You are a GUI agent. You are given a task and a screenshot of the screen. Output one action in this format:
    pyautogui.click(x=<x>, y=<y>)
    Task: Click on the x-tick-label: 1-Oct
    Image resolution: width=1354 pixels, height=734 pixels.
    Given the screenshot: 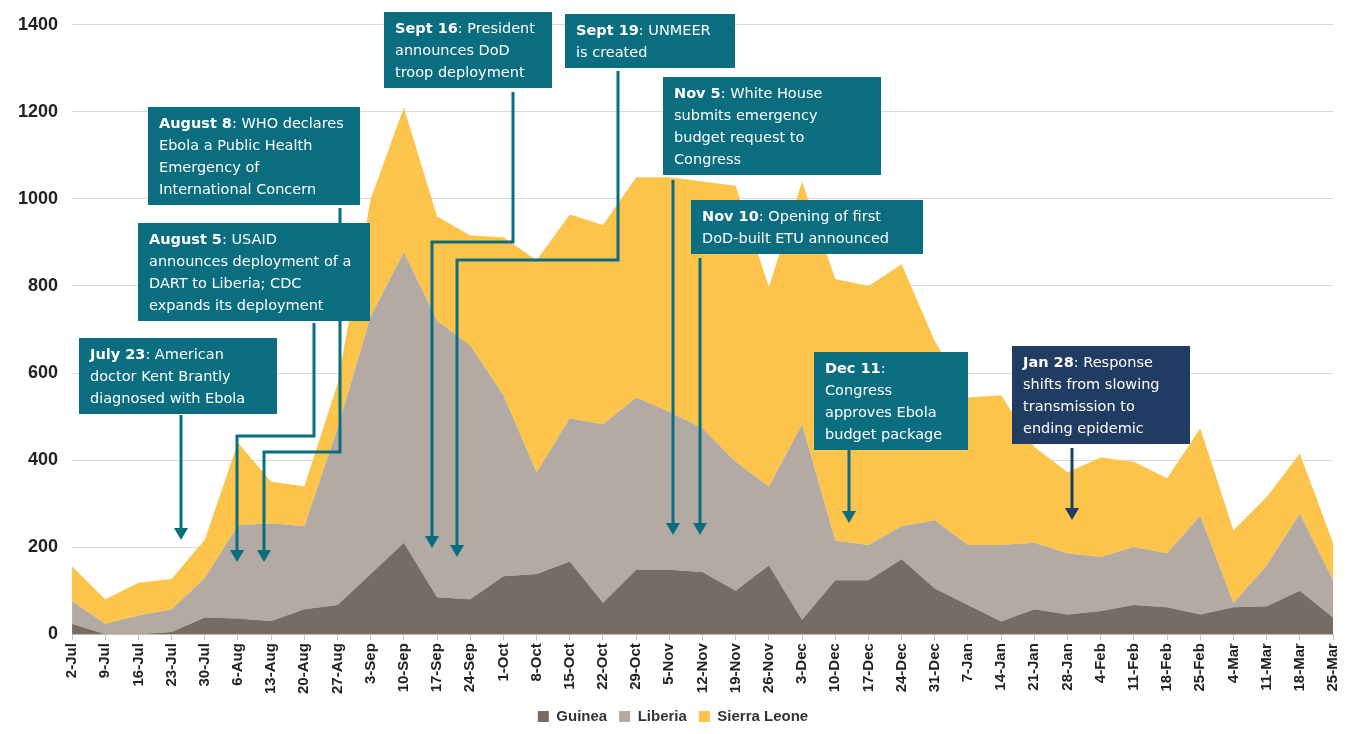 What is the action you would take?
    pyautogui.click(x=502, y=662)
    